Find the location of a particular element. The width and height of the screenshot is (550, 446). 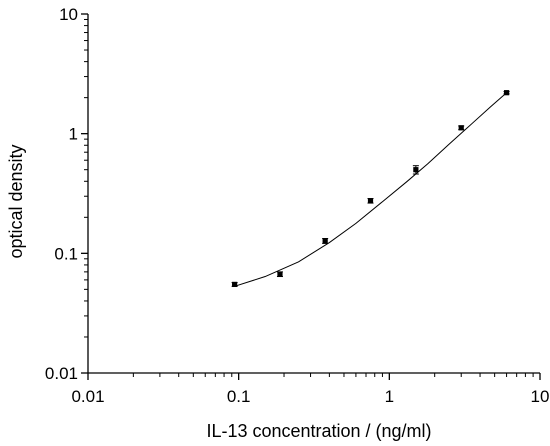

x-axis-title: IL-13 concentration / (ng/ml) is located at coordinates (318, 431).